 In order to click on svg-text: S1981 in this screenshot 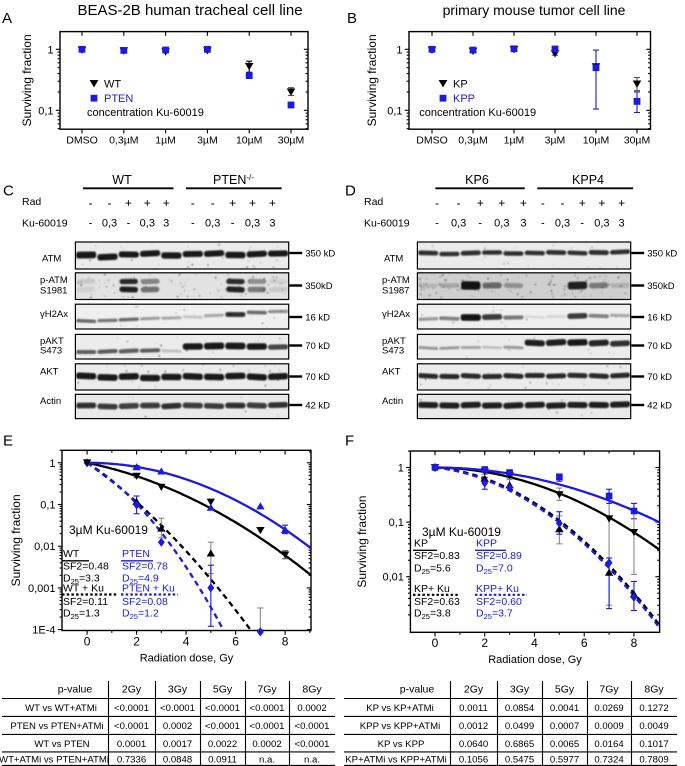, I will do `click(53, 291)`.